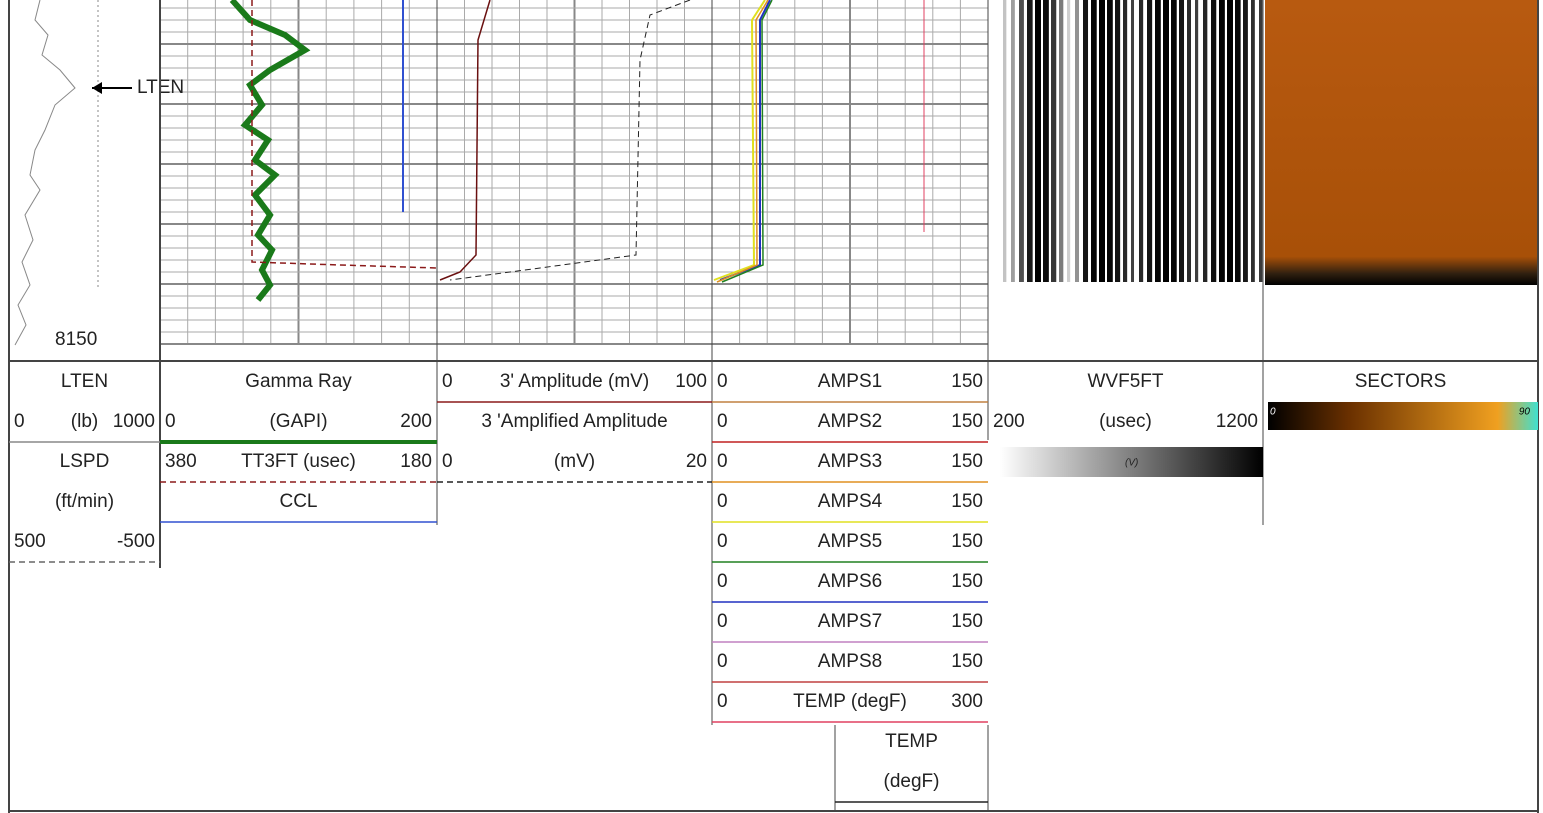  Describe the element at coordinates (1401, 142) in the screenshot. I see `sector-image` at that location.